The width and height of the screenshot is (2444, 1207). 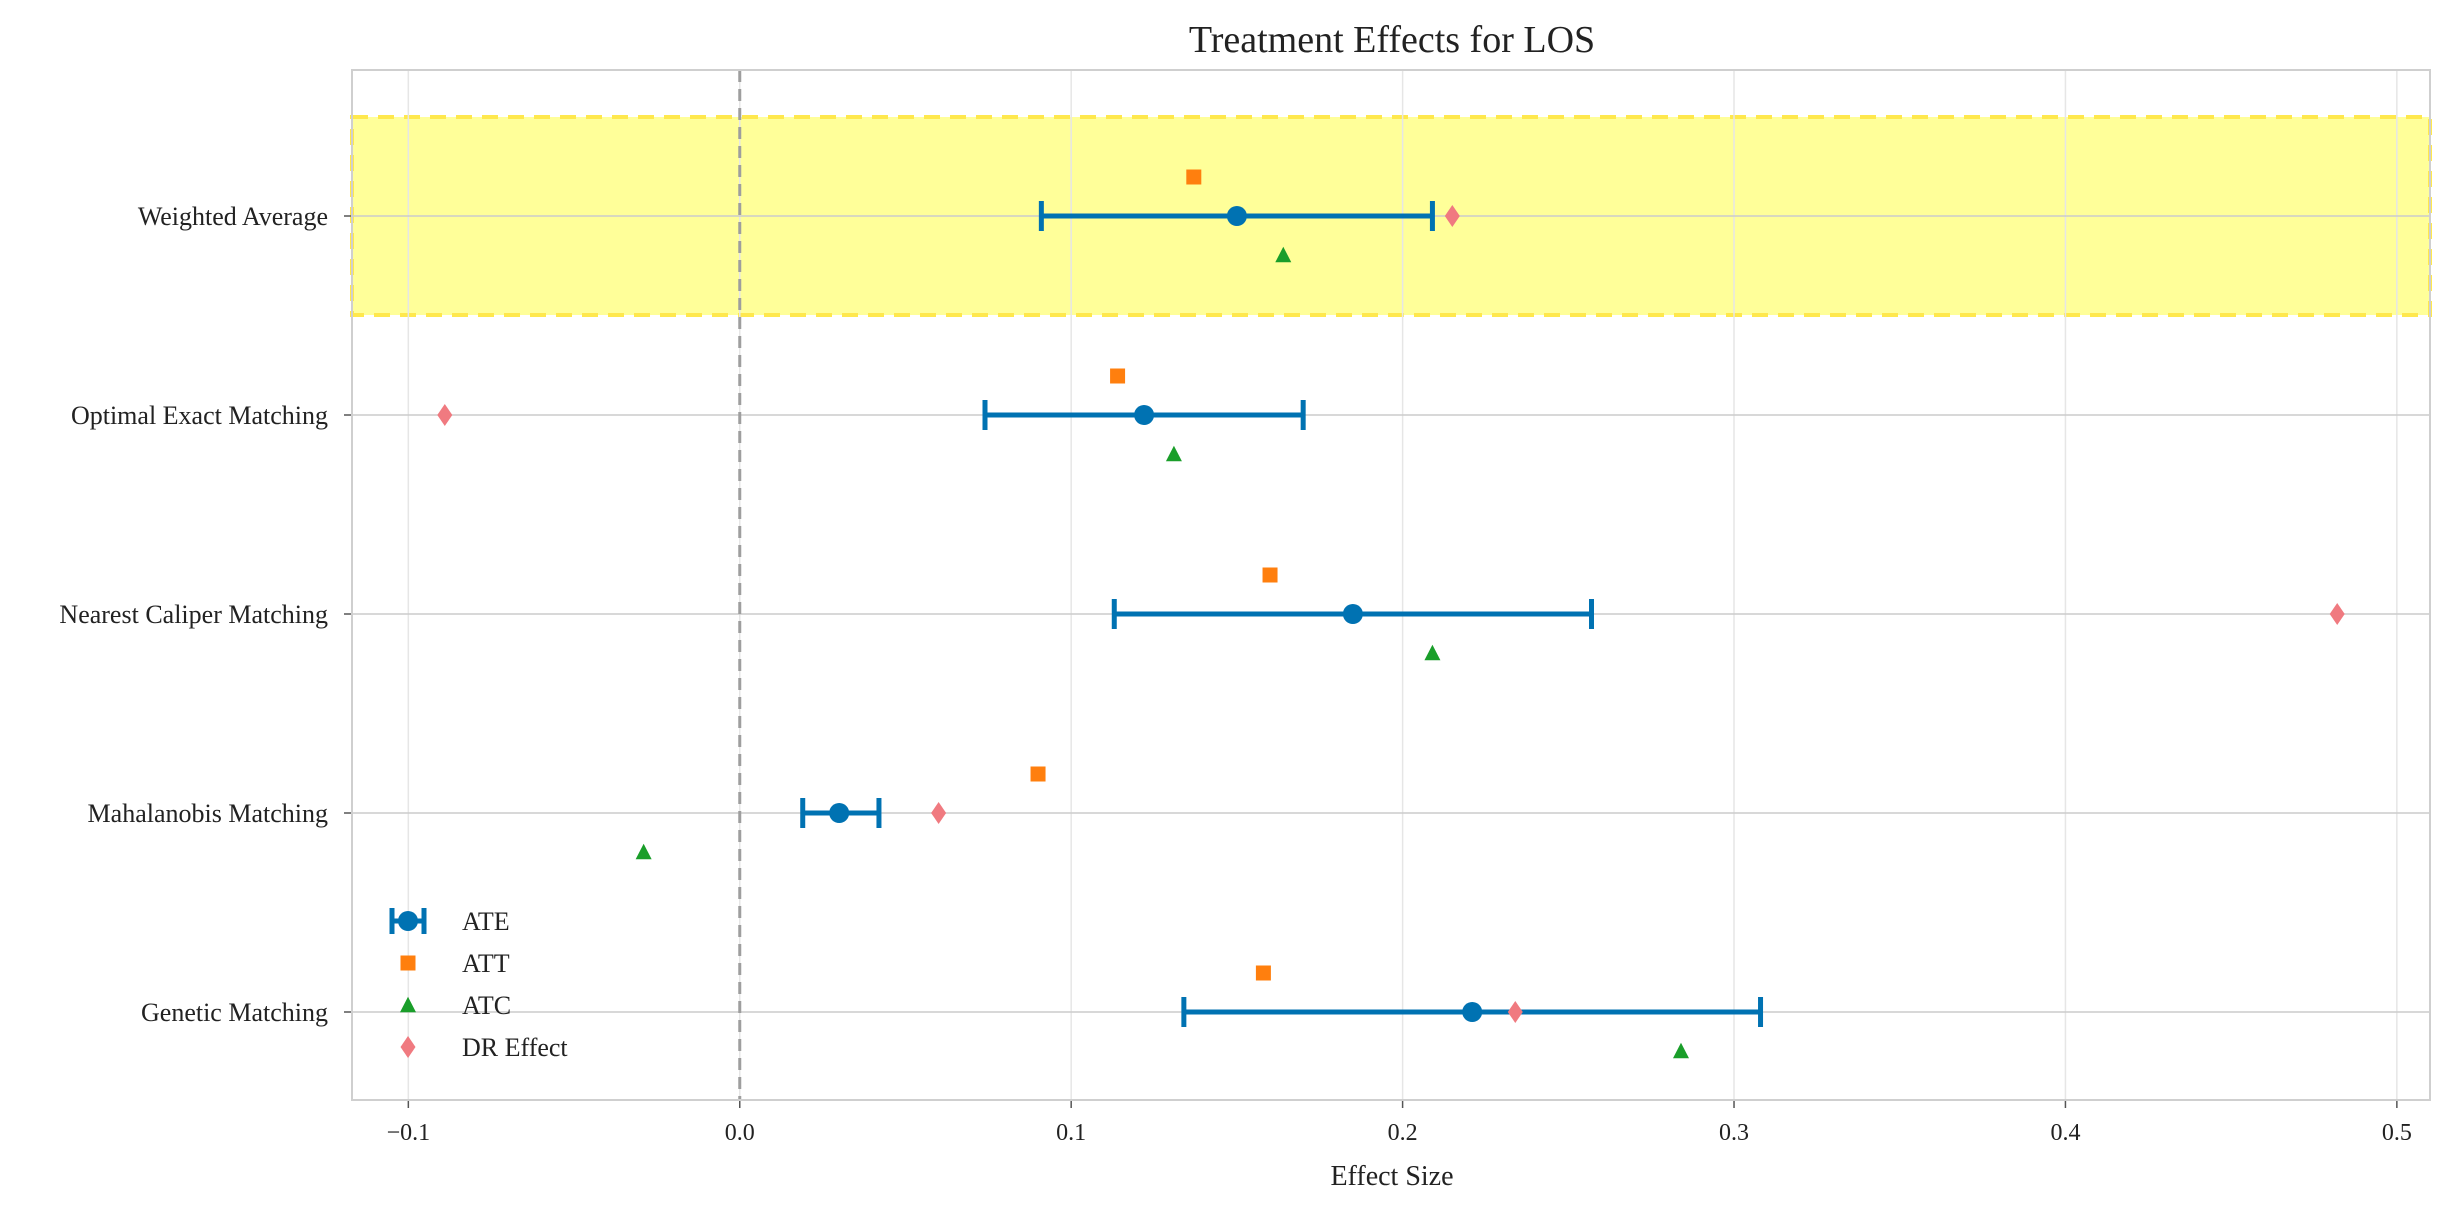 What do you see at coordinates (234, 1012) in the screenshot?
I see `category-label: Genetic Matching` at bounding box center [234, 1012].